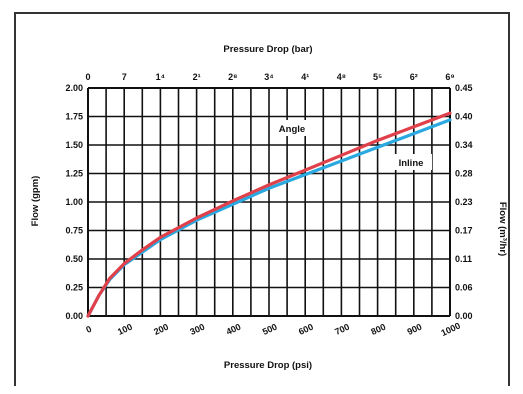 The width and height of the screenshot is (523, 394). Describe the element at coordinates (464, 231) in the screenshot. I see `right-tick-label: 0.17` at that location.